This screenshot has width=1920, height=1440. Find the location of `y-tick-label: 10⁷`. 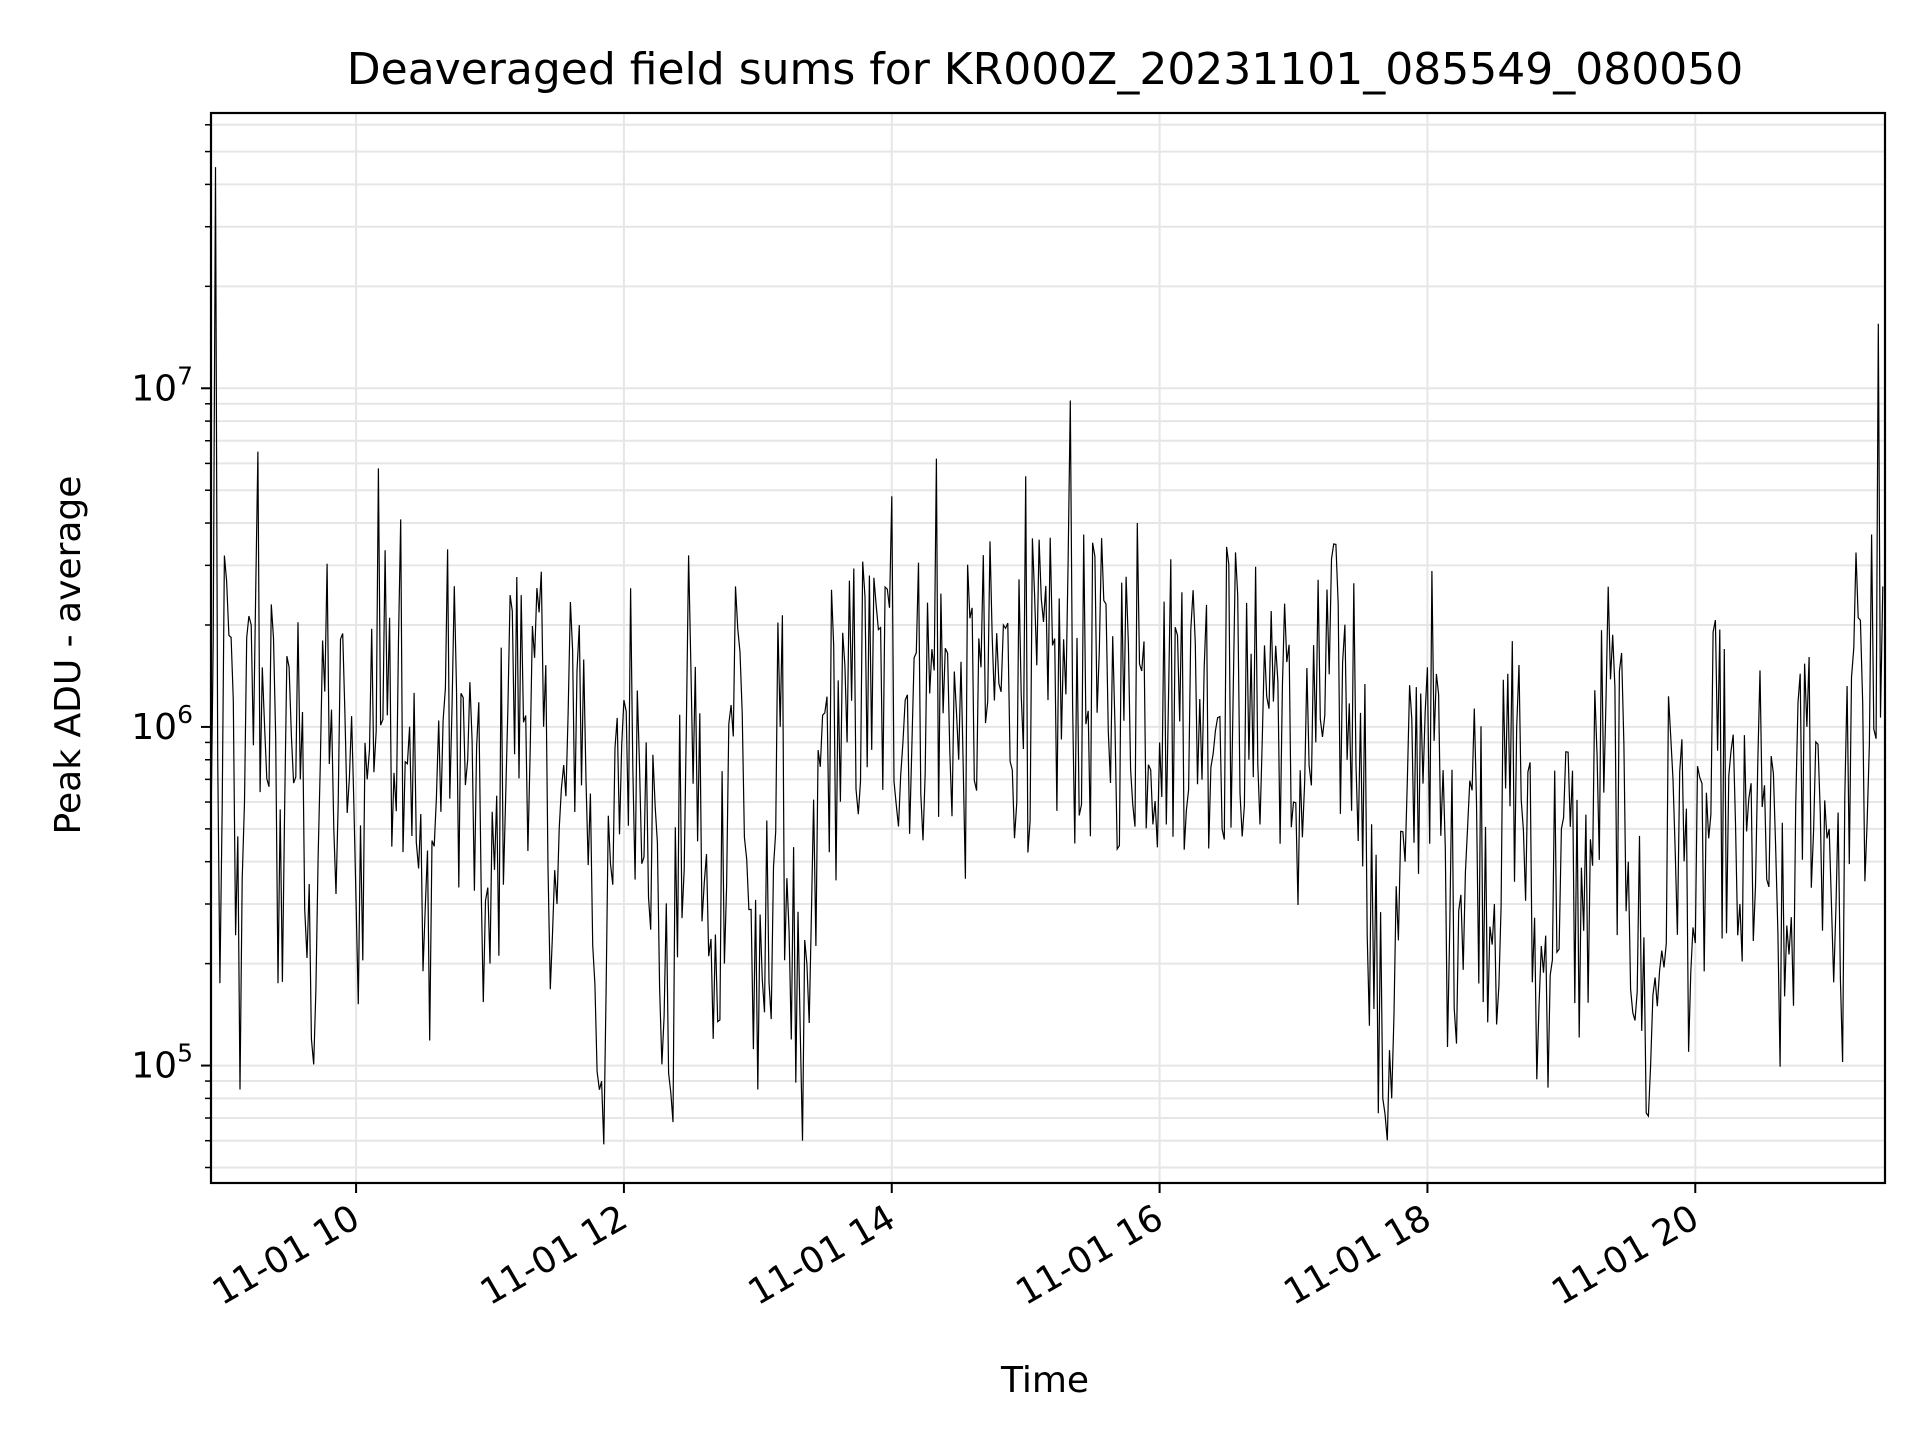

y-tick-label: 10⁷ is located at coordinates (162, 385).